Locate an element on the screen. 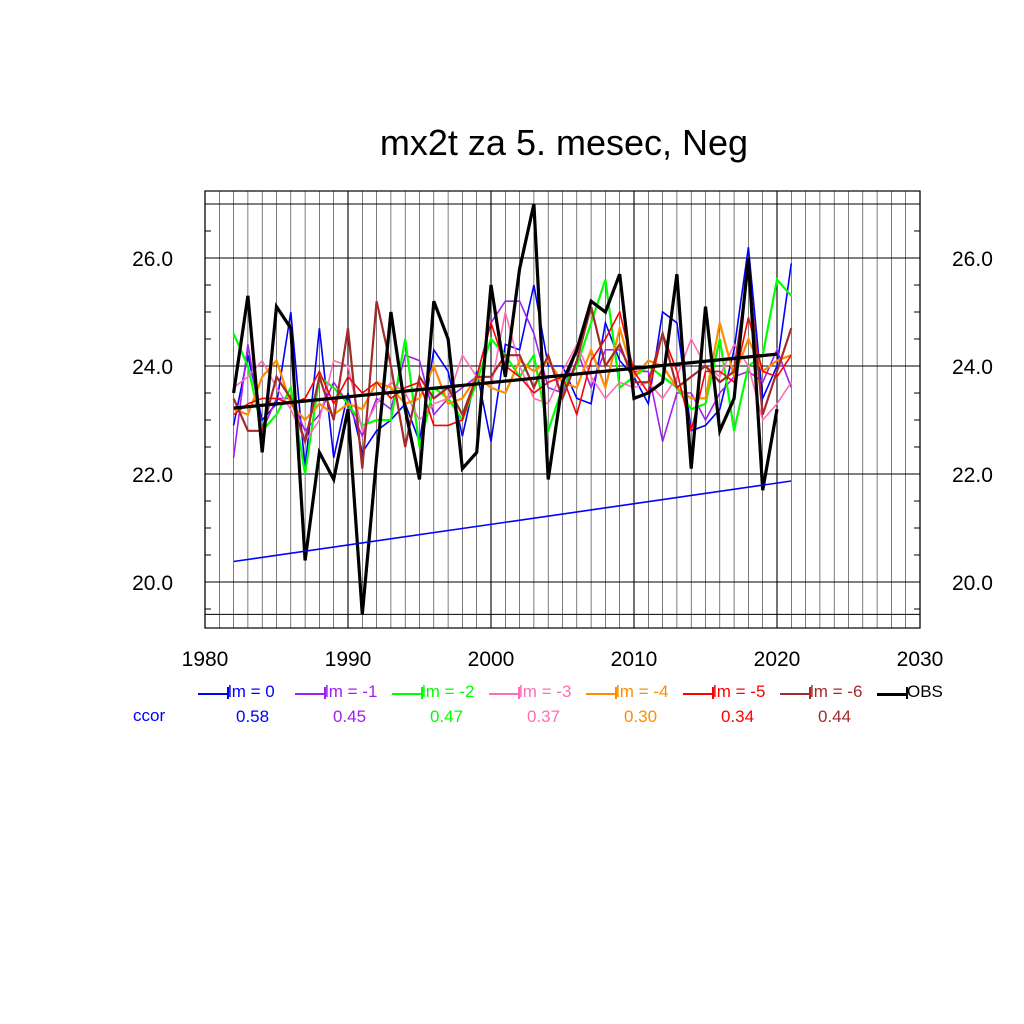 The image size is (1024, 1024). y-tick-label-right-22.0: 22.0 is located at coordinates (972, 475).